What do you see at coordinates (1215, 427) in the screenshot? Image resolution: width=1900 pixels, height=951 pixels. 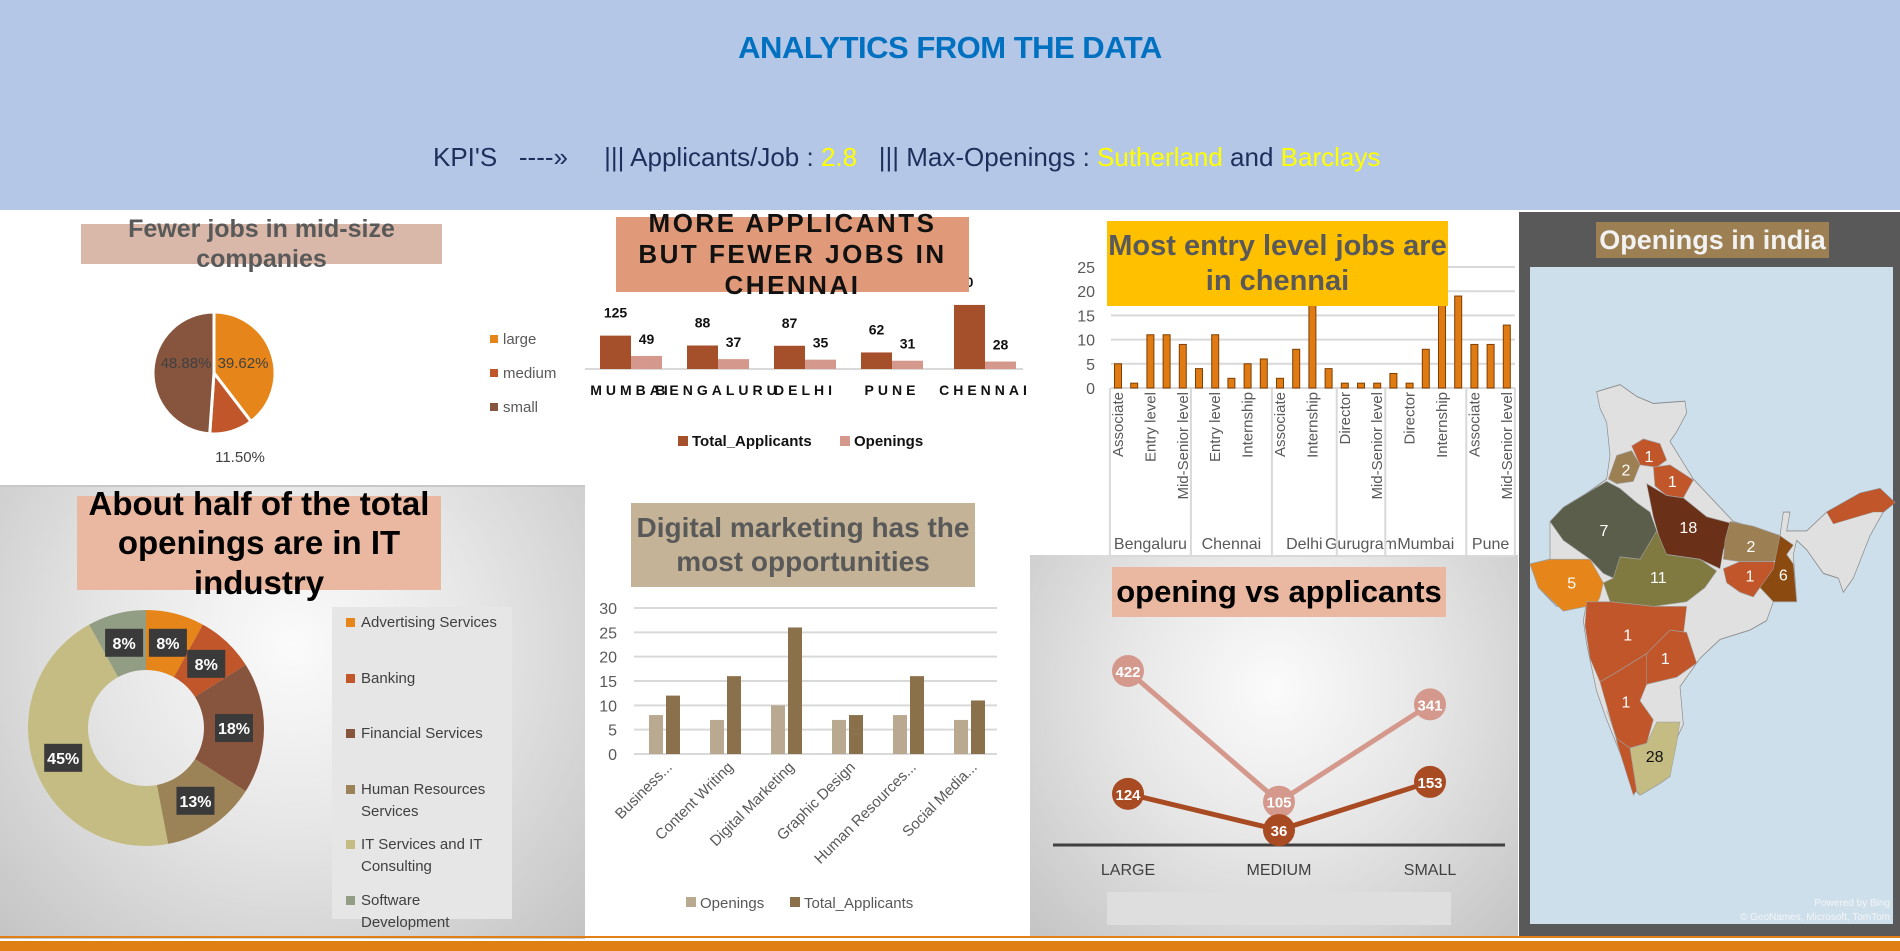 I see `x-tick-label: Entry level` at bounding box center [1215, 427].